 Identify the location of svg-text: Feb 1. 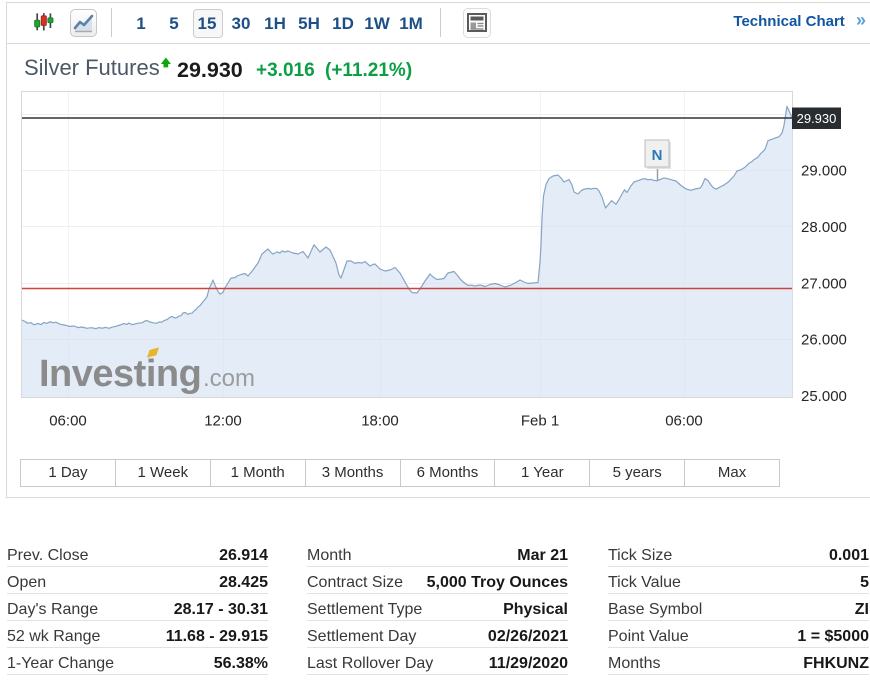
(540, 421).